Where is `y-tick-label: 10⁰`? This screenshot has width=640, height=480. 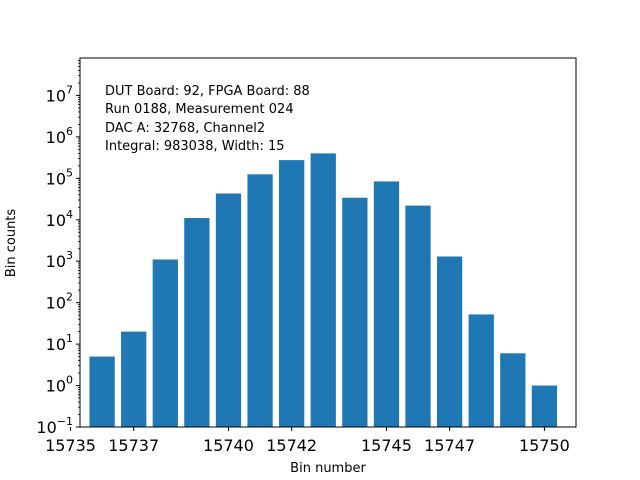
y-tick-label: 10⁰ is located at coordinates (59, 385).